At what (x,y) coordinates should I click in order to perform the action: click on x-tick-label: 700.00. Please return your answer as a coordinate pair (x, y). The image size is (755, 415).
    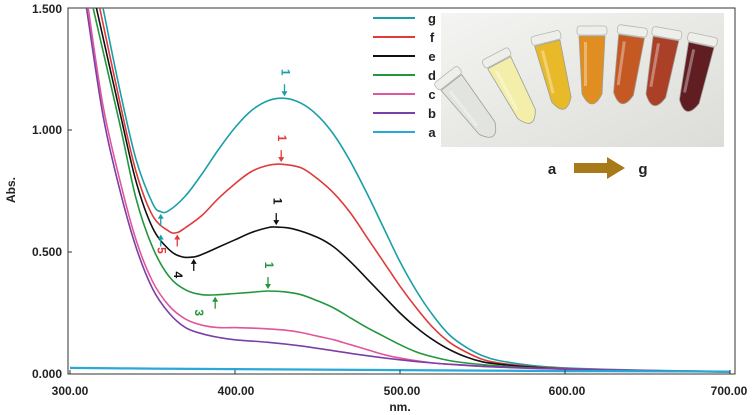
    Looking at the image, I should click on (729, 391).